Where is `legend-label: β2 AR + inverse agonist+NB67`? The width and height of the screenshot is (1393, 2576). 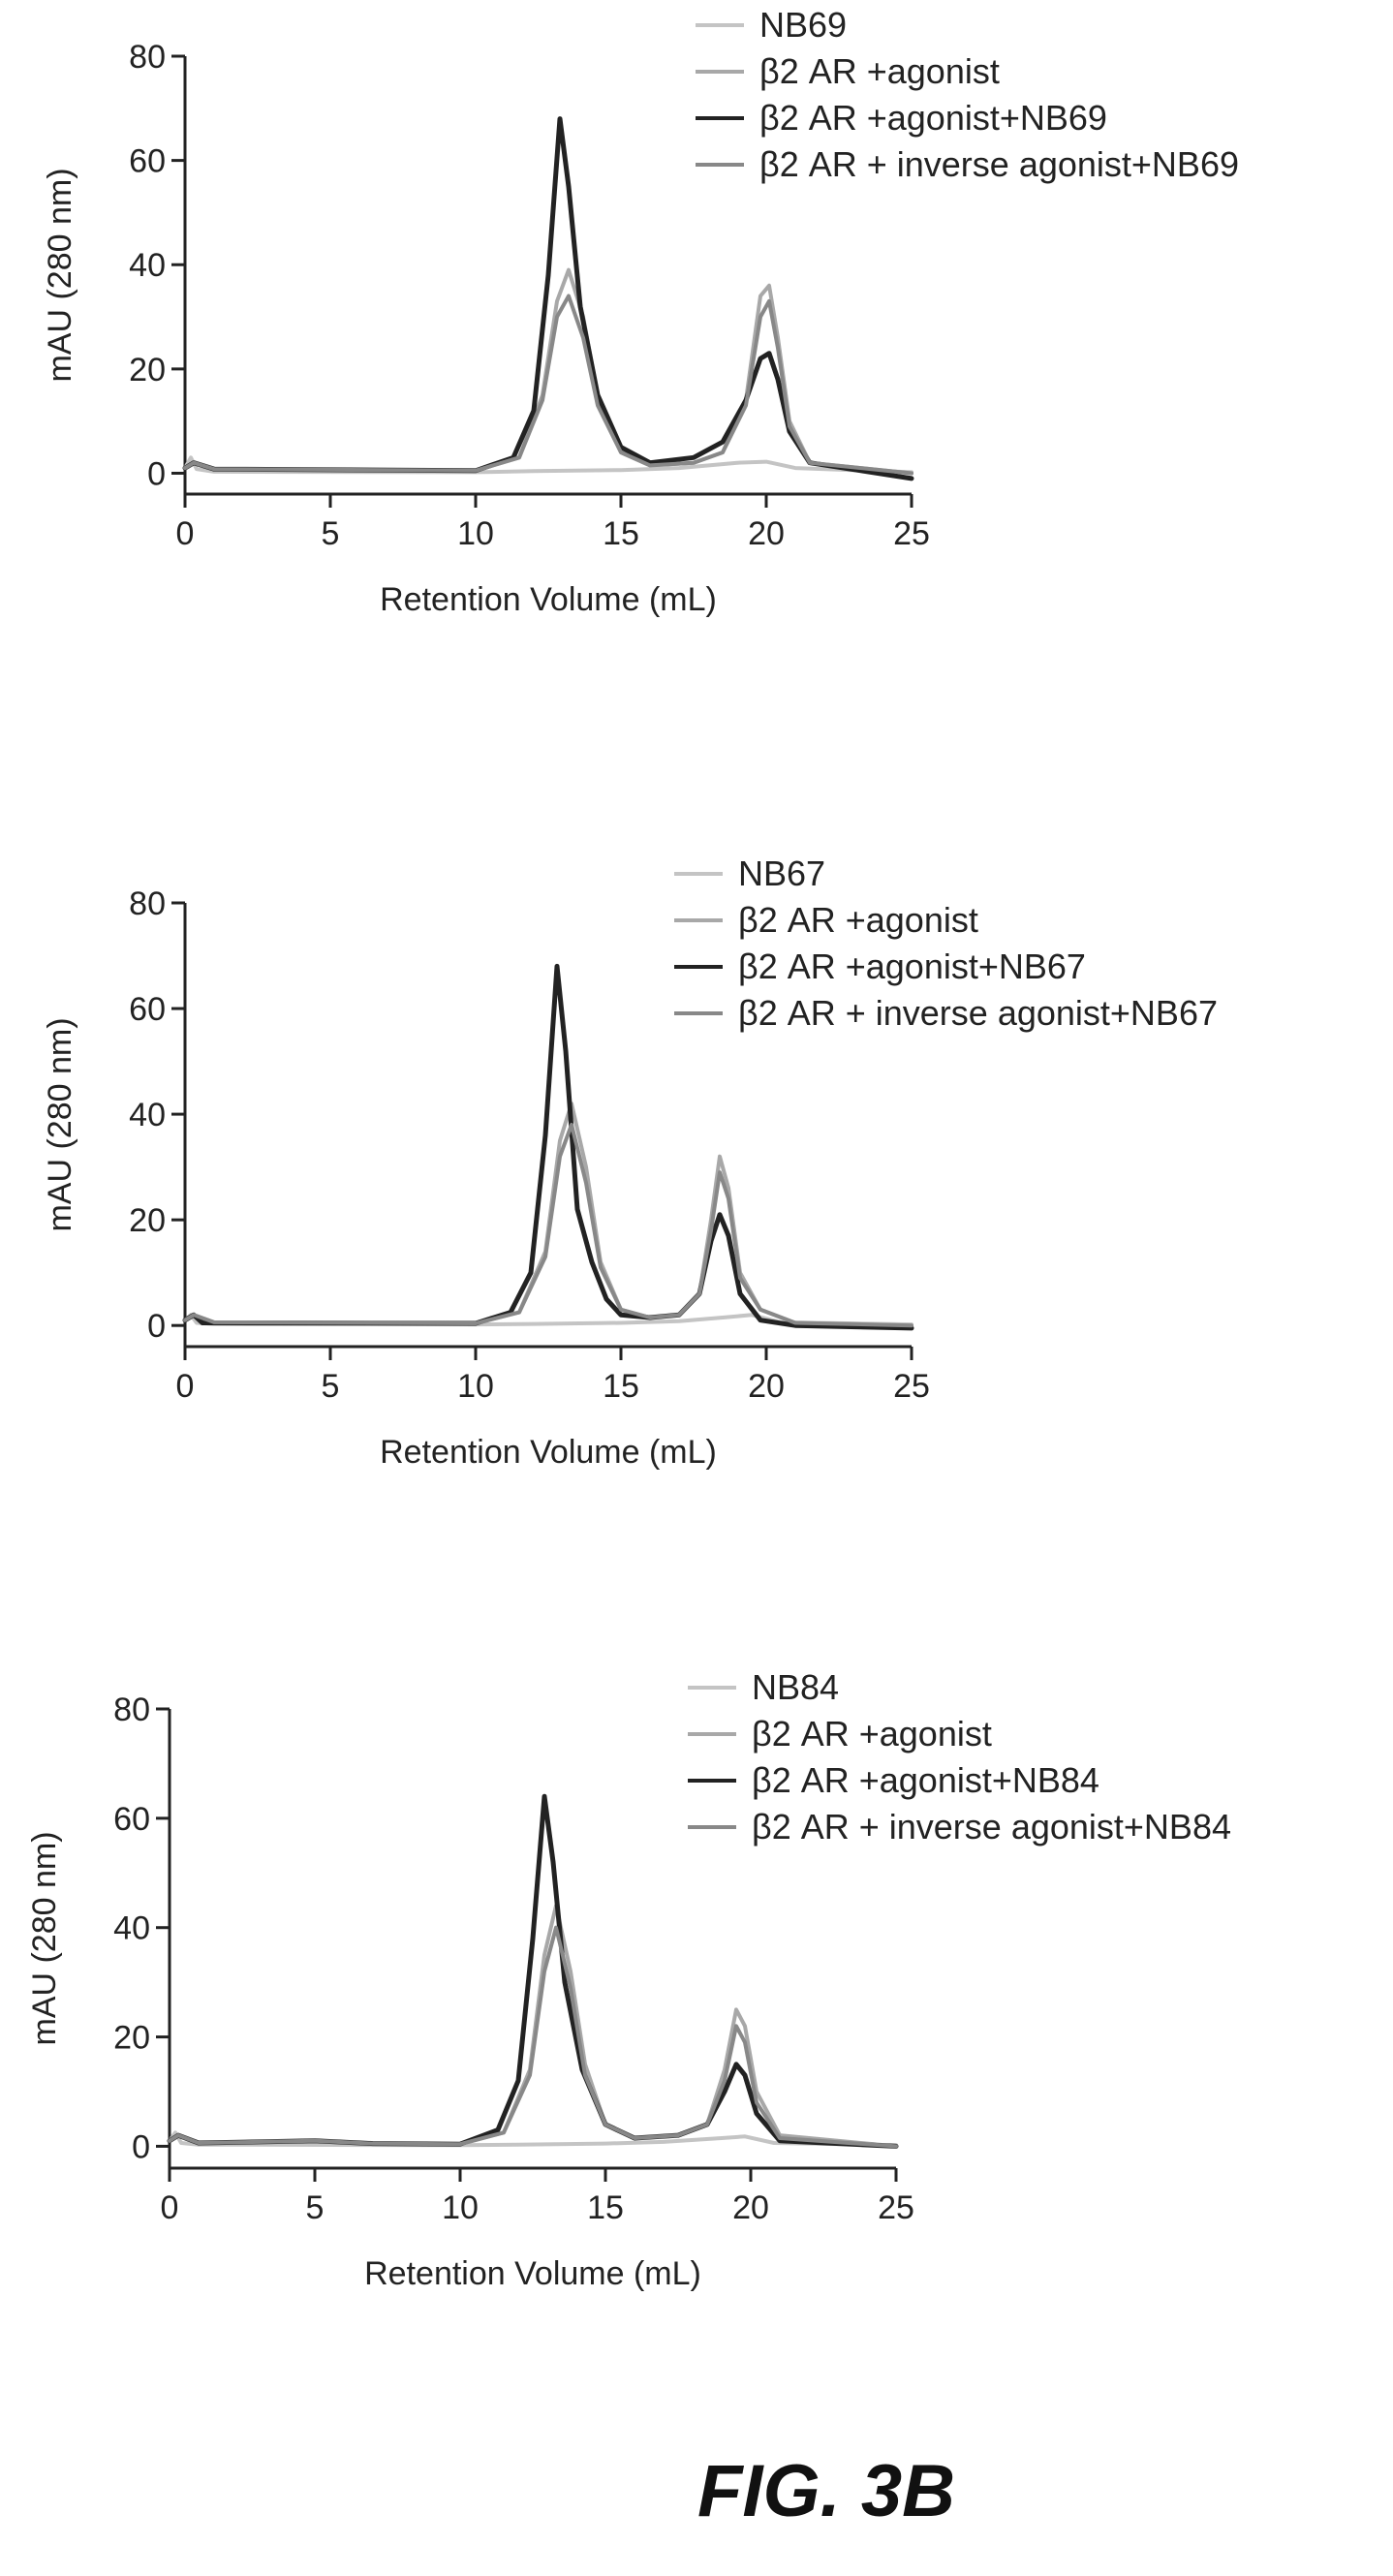
legend-label: β2 AR + inverse agonist+NB67 is located at coordinates (978, 1013).